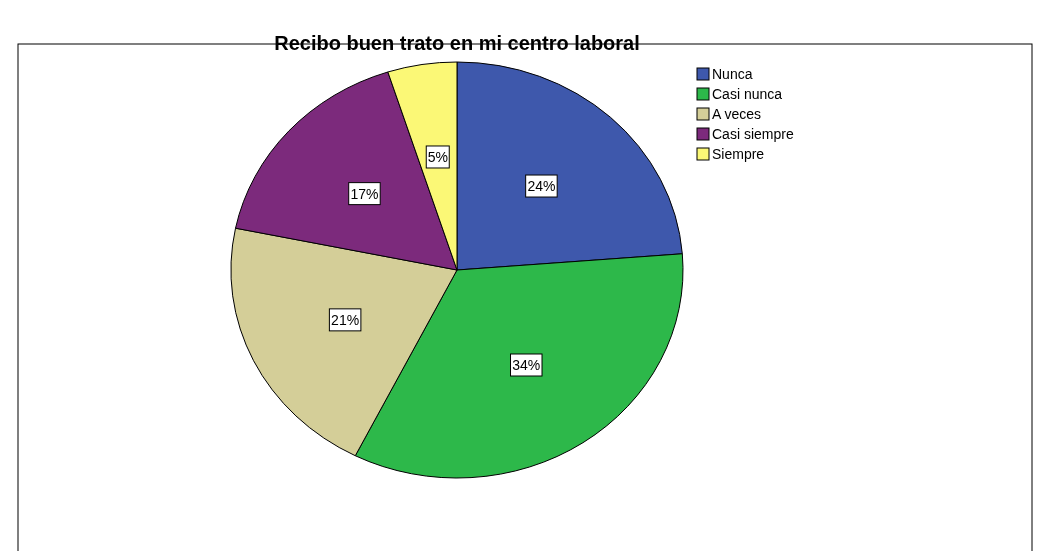  I want to click on legend-label: Nunca, so click(732, 74).